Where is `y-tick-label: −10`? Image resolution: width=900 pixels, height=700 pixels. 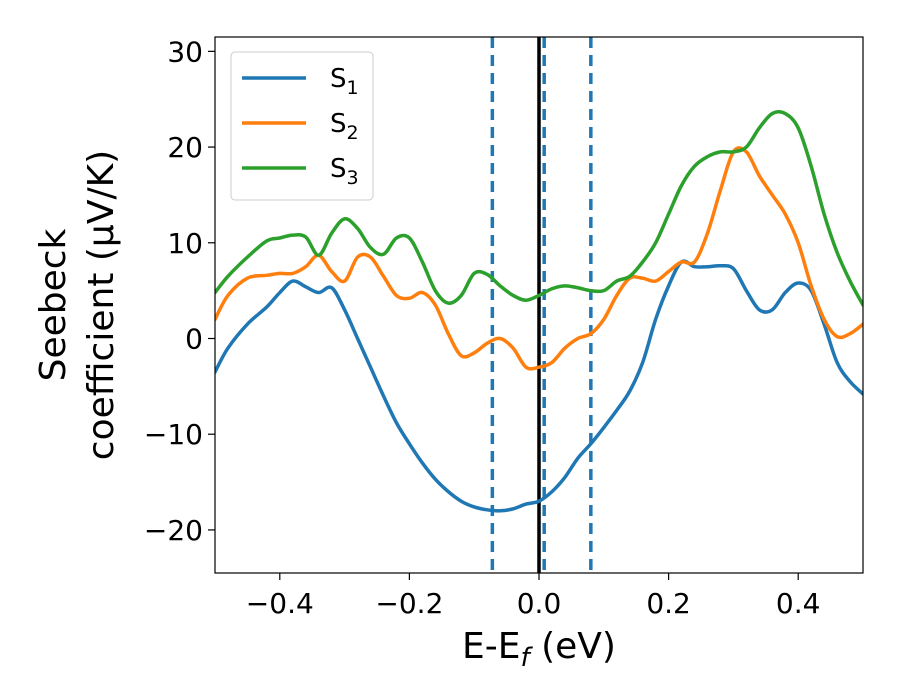
y-tick-label: −10 is located at coordinates (173, 434).